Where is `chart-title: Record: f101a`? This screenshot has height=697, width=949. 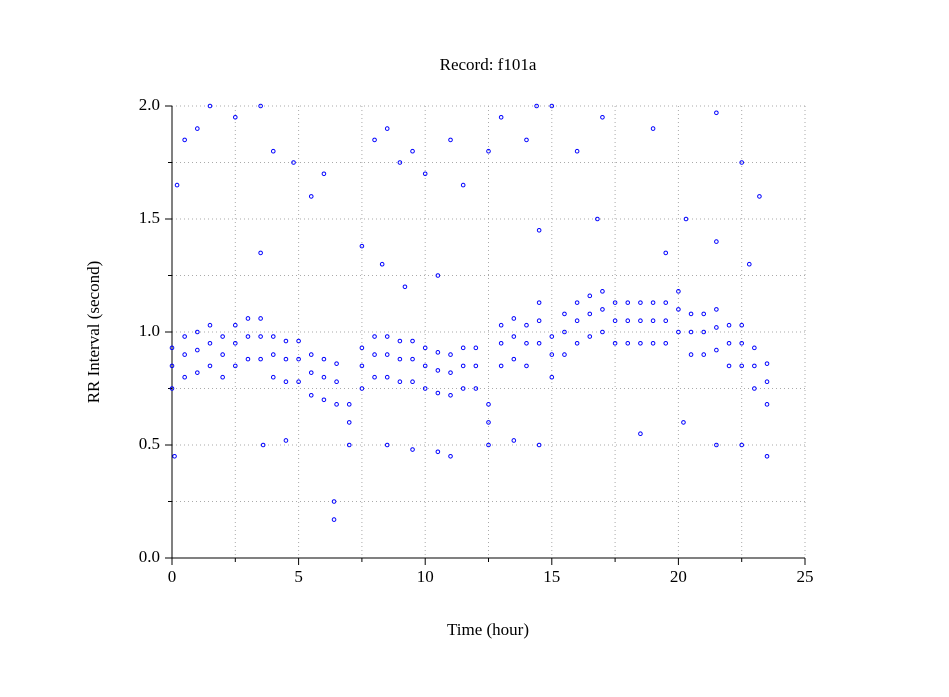
chart-title: Record: f101a is located at coordinates (488, 64).